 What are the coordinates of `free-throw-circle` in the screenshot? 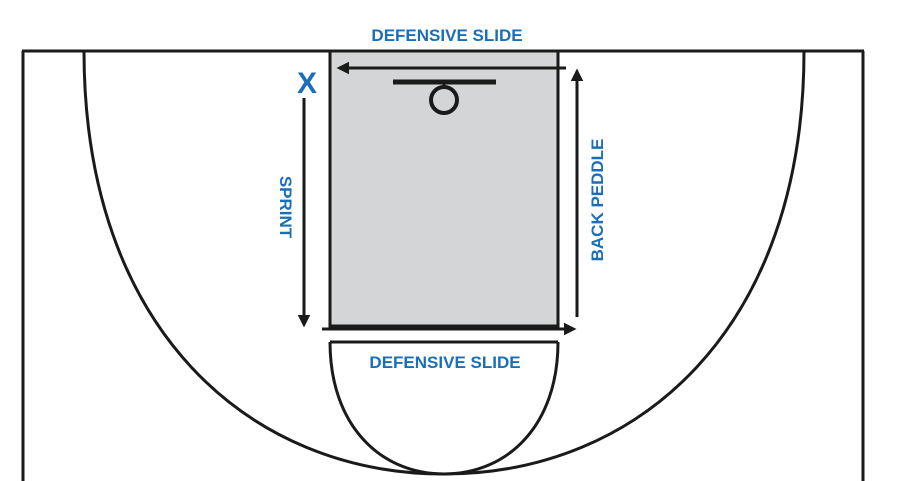 It's located at (444, 408).